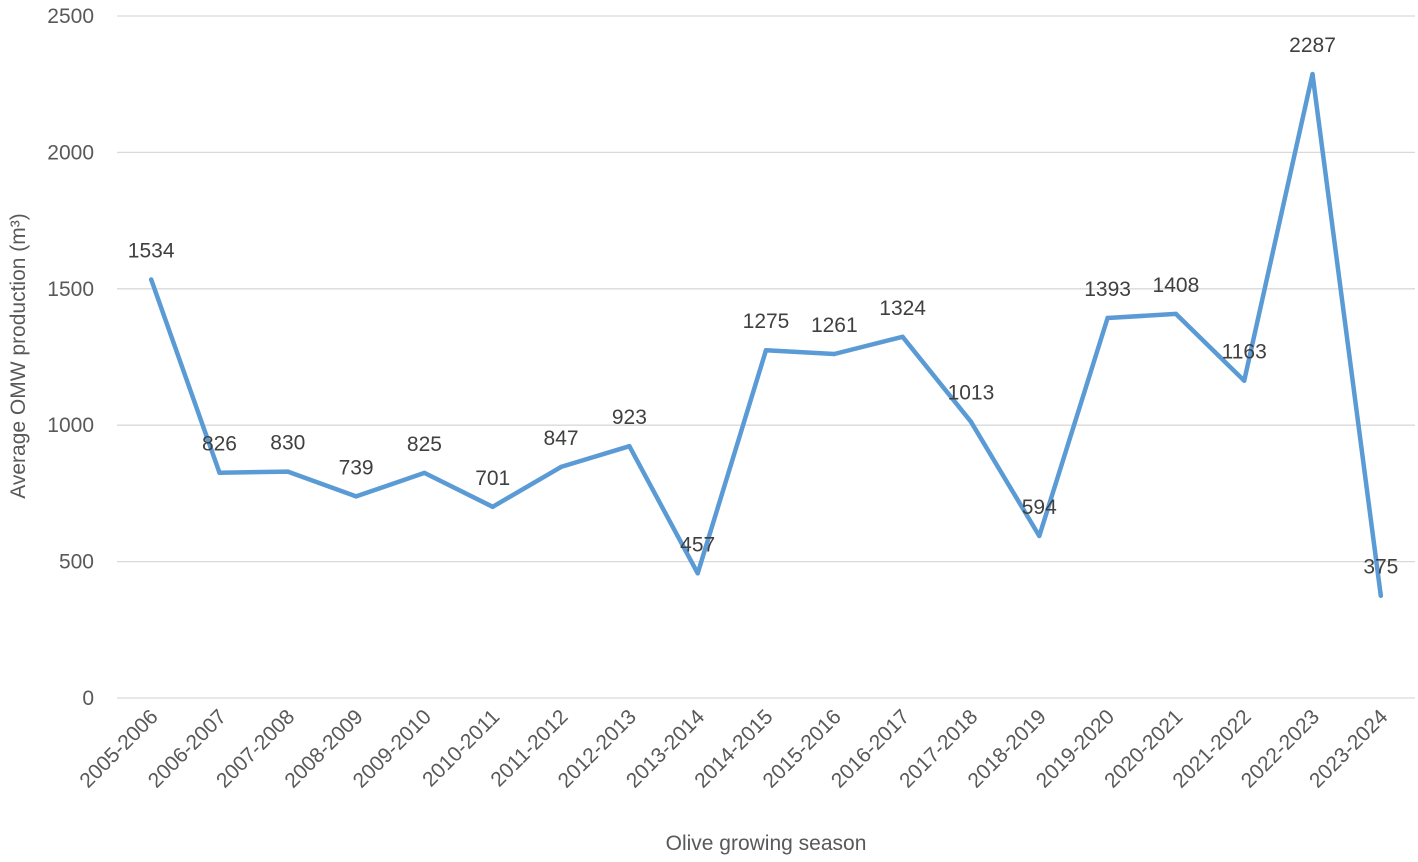 This screenshot has width=1418, height=862. What do you see at coordinates (70, 16) in the screenshot?
I see `y-tick-label: 2500` at bounding box center [70, 16].